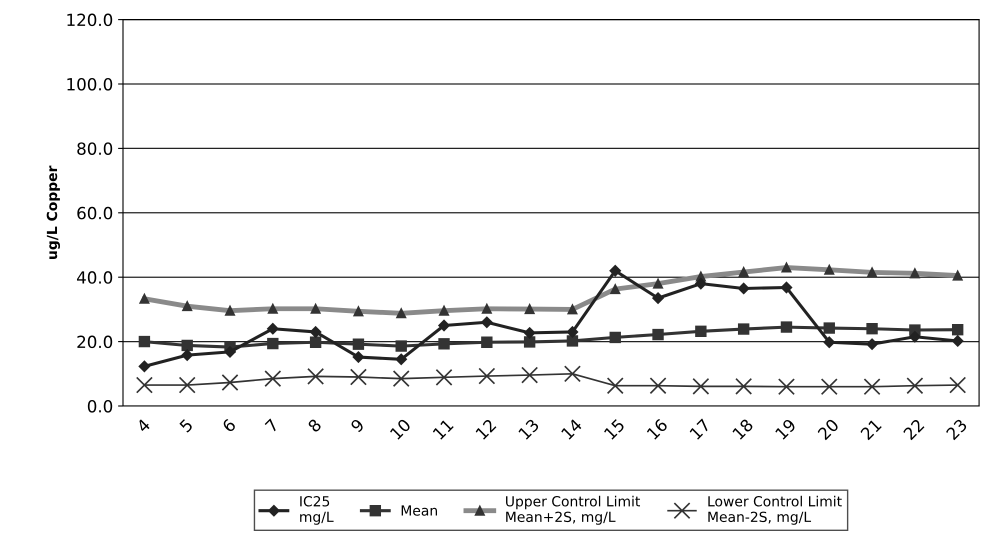 The height and width of the screenshot is (560, 984). Describe the element at coordinates (871, 429) in the screenshot. I see `x-tick-label: 21` at that location.